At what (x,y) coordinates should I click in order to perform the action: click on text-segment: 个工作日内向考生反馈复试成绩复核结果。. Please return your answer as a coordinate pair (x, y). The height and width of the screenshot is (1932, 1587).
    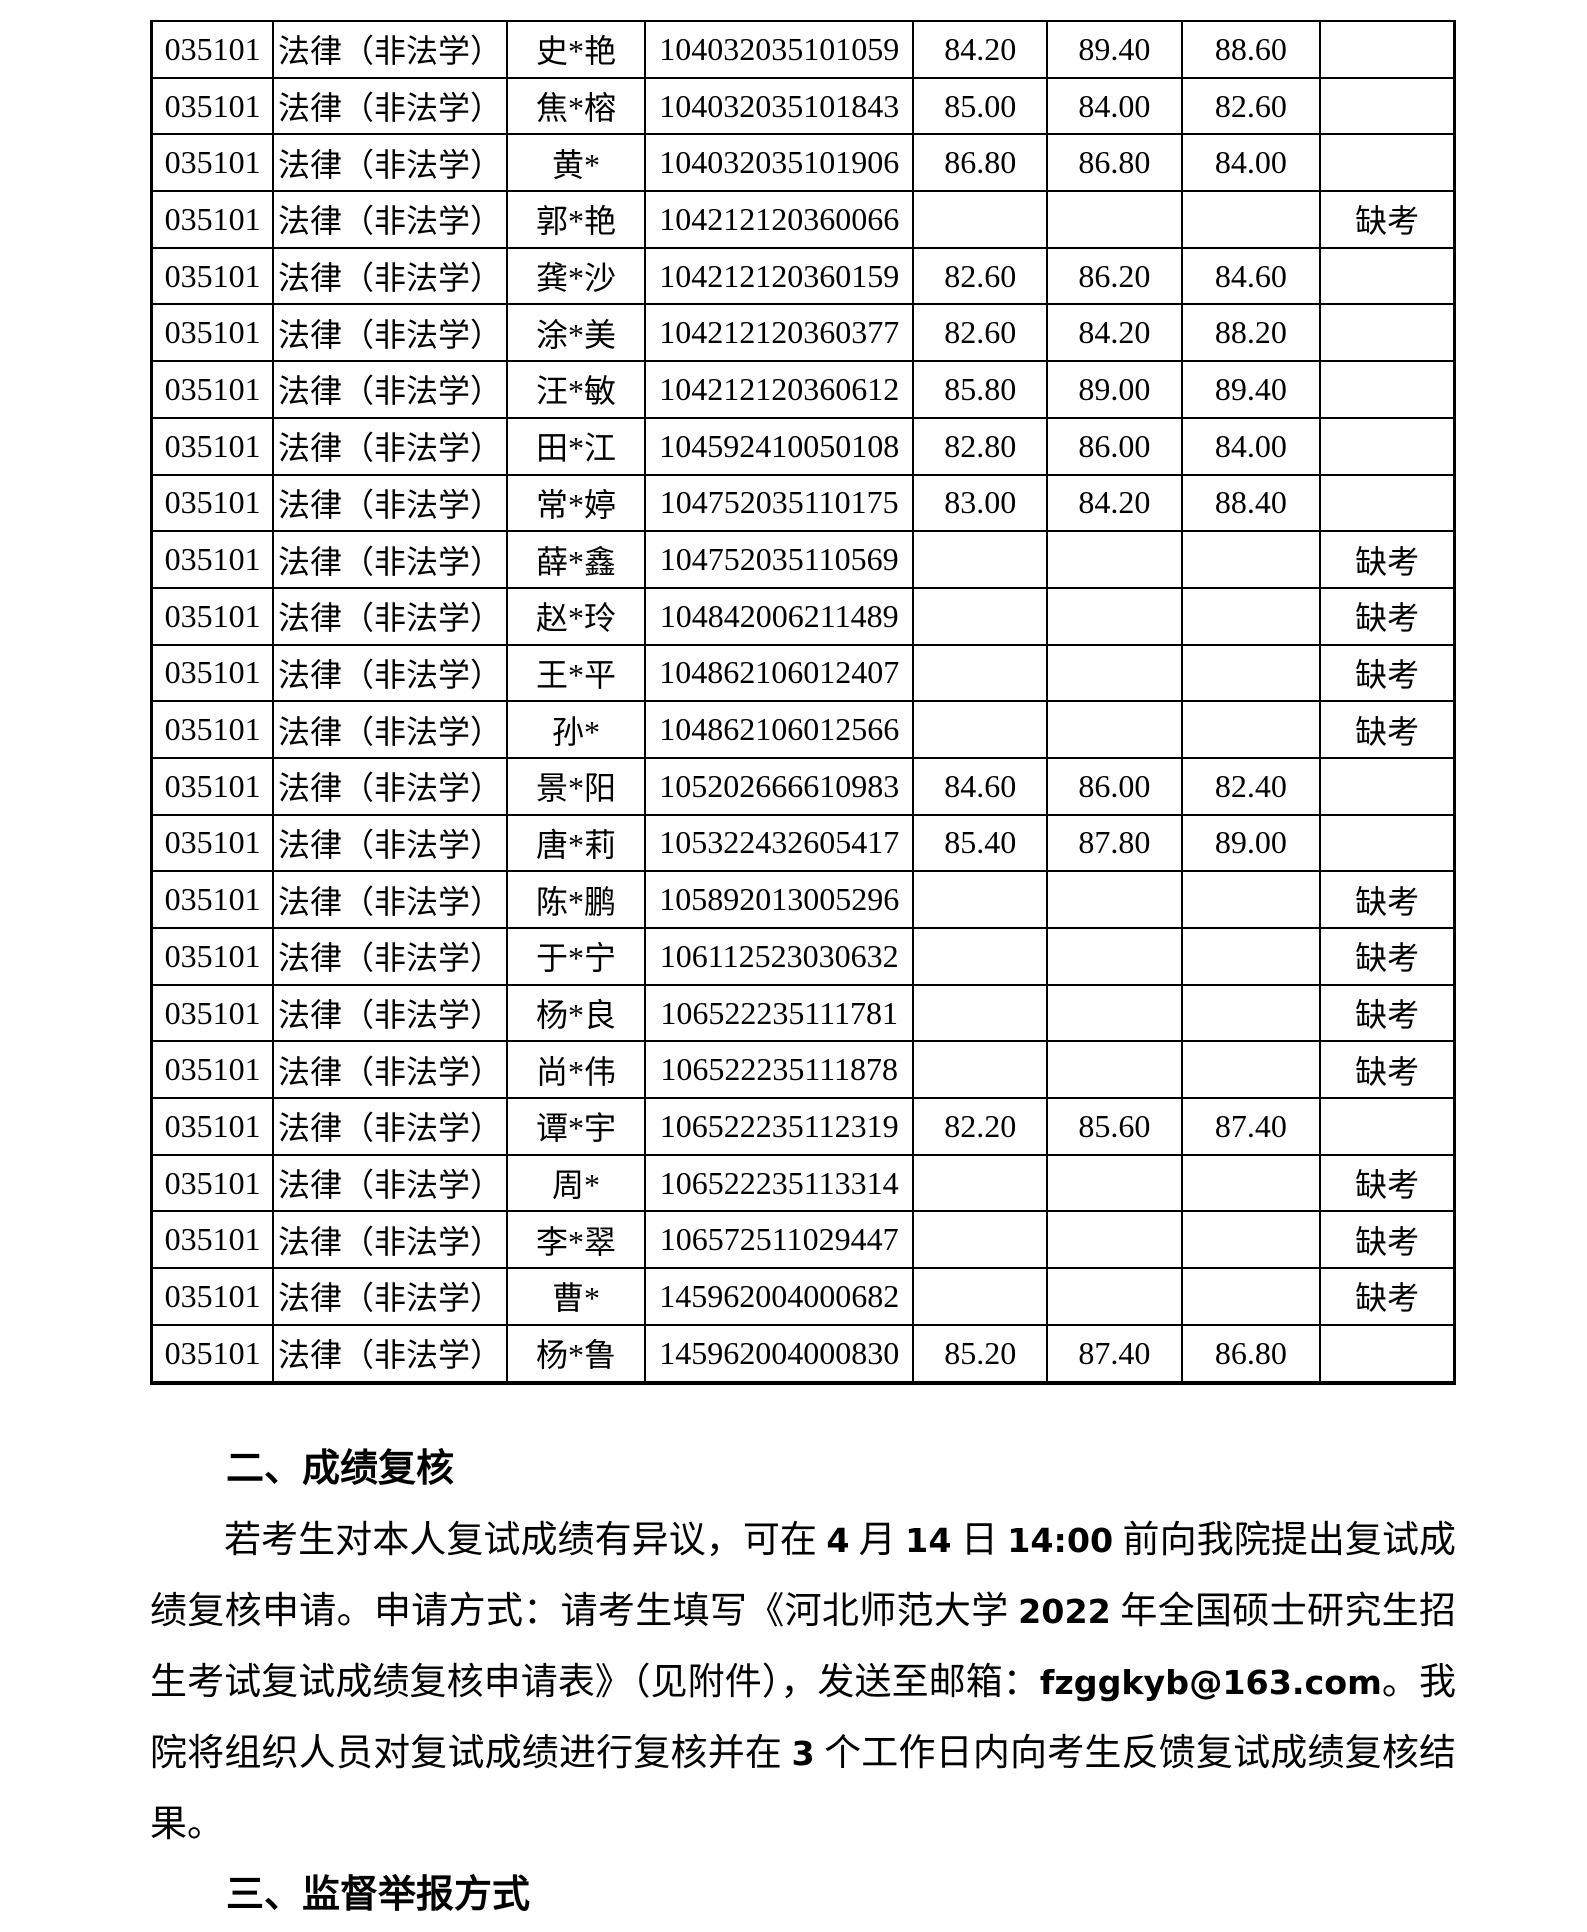
    Looking at the image, I should click on (803, 1788).